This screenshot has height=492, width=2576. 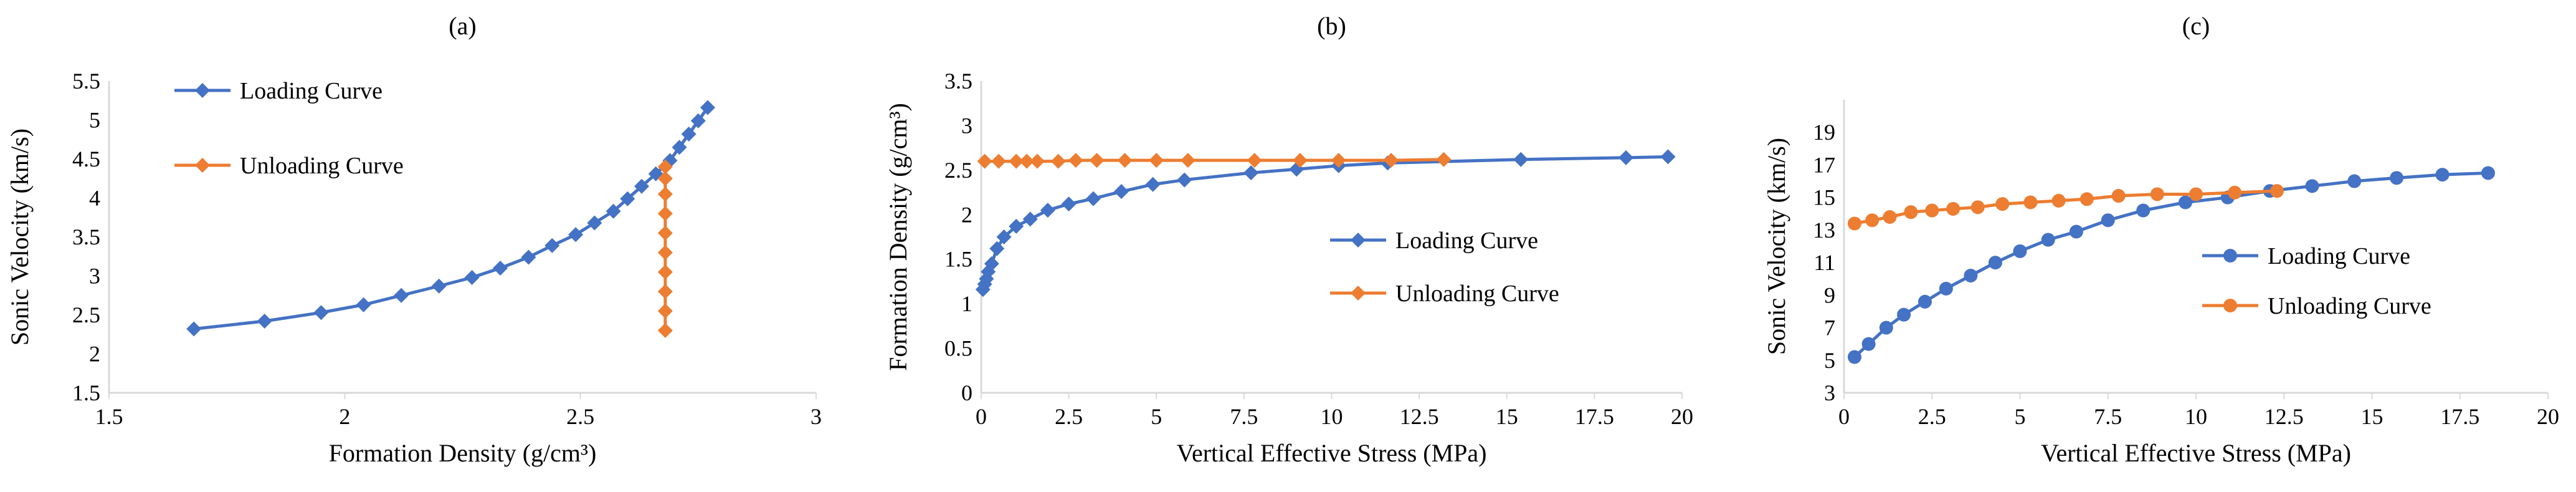 What do you see at coordinates (2196, 26) in the screenshot?
I see `chart-title: (c)` at bounding box center [2196, 26].